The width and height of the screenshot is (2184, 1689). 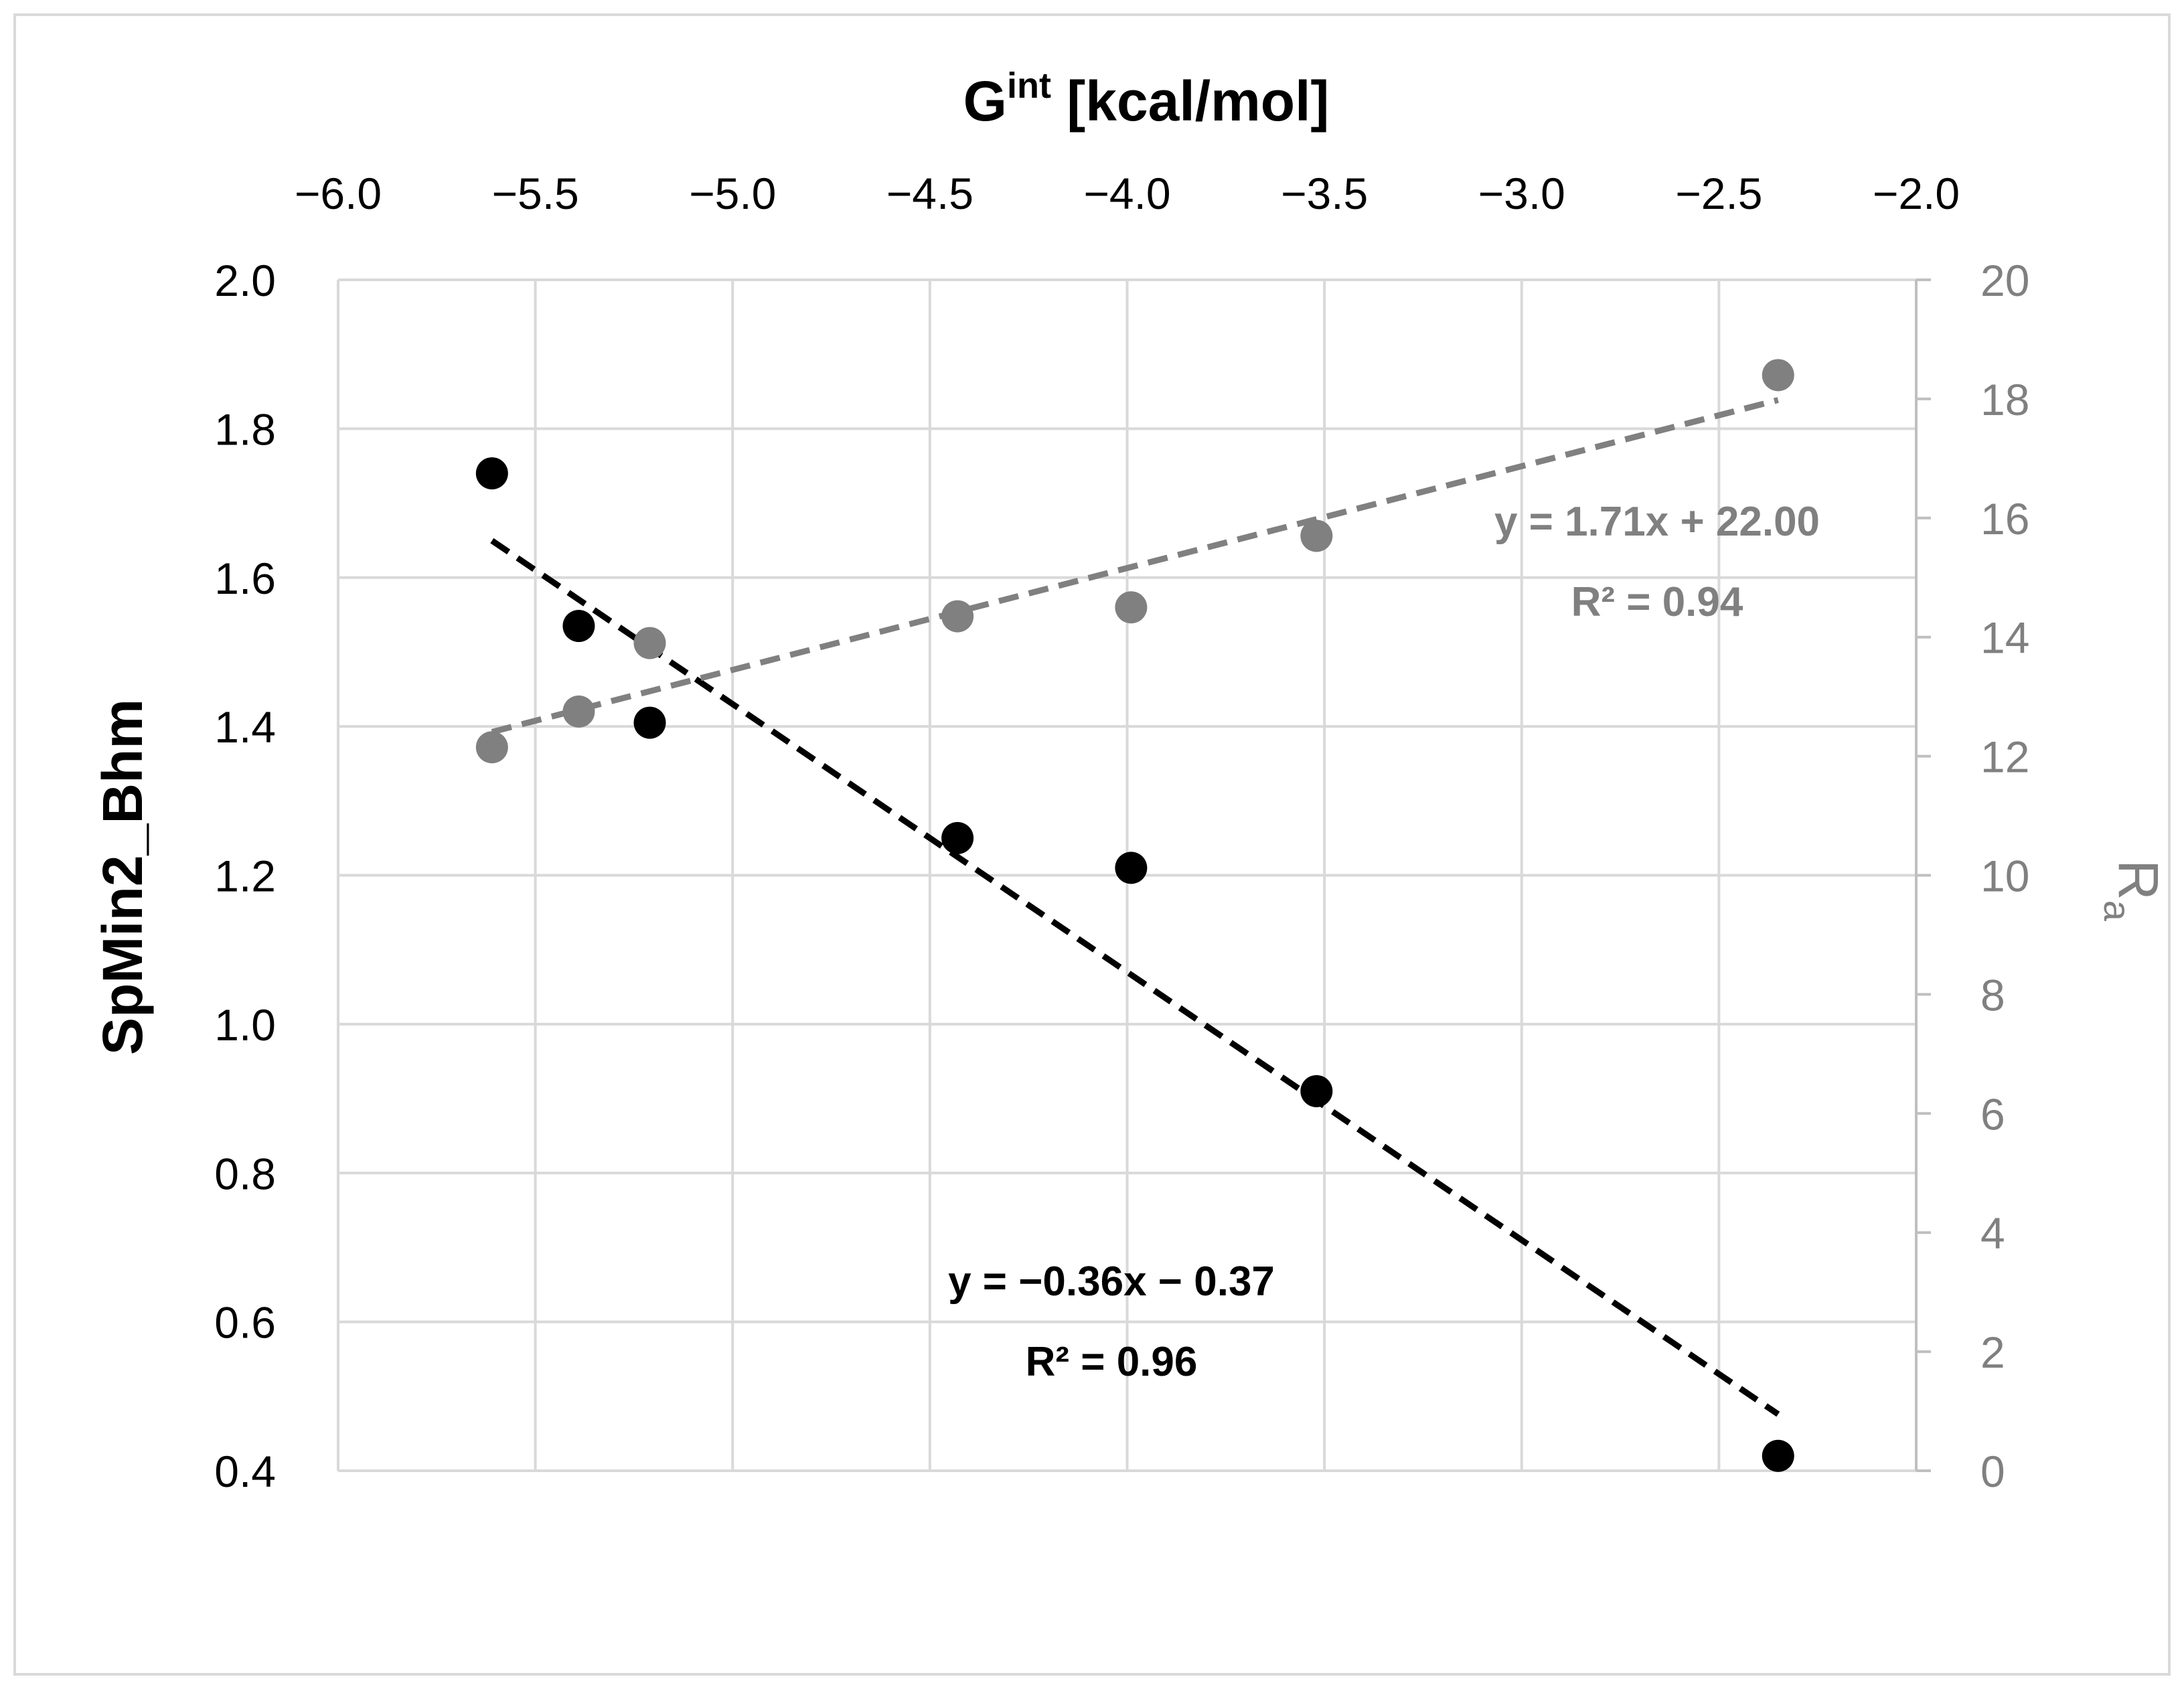 I want to click on x-tick-label: −5.0, so click(x=733, y=193).